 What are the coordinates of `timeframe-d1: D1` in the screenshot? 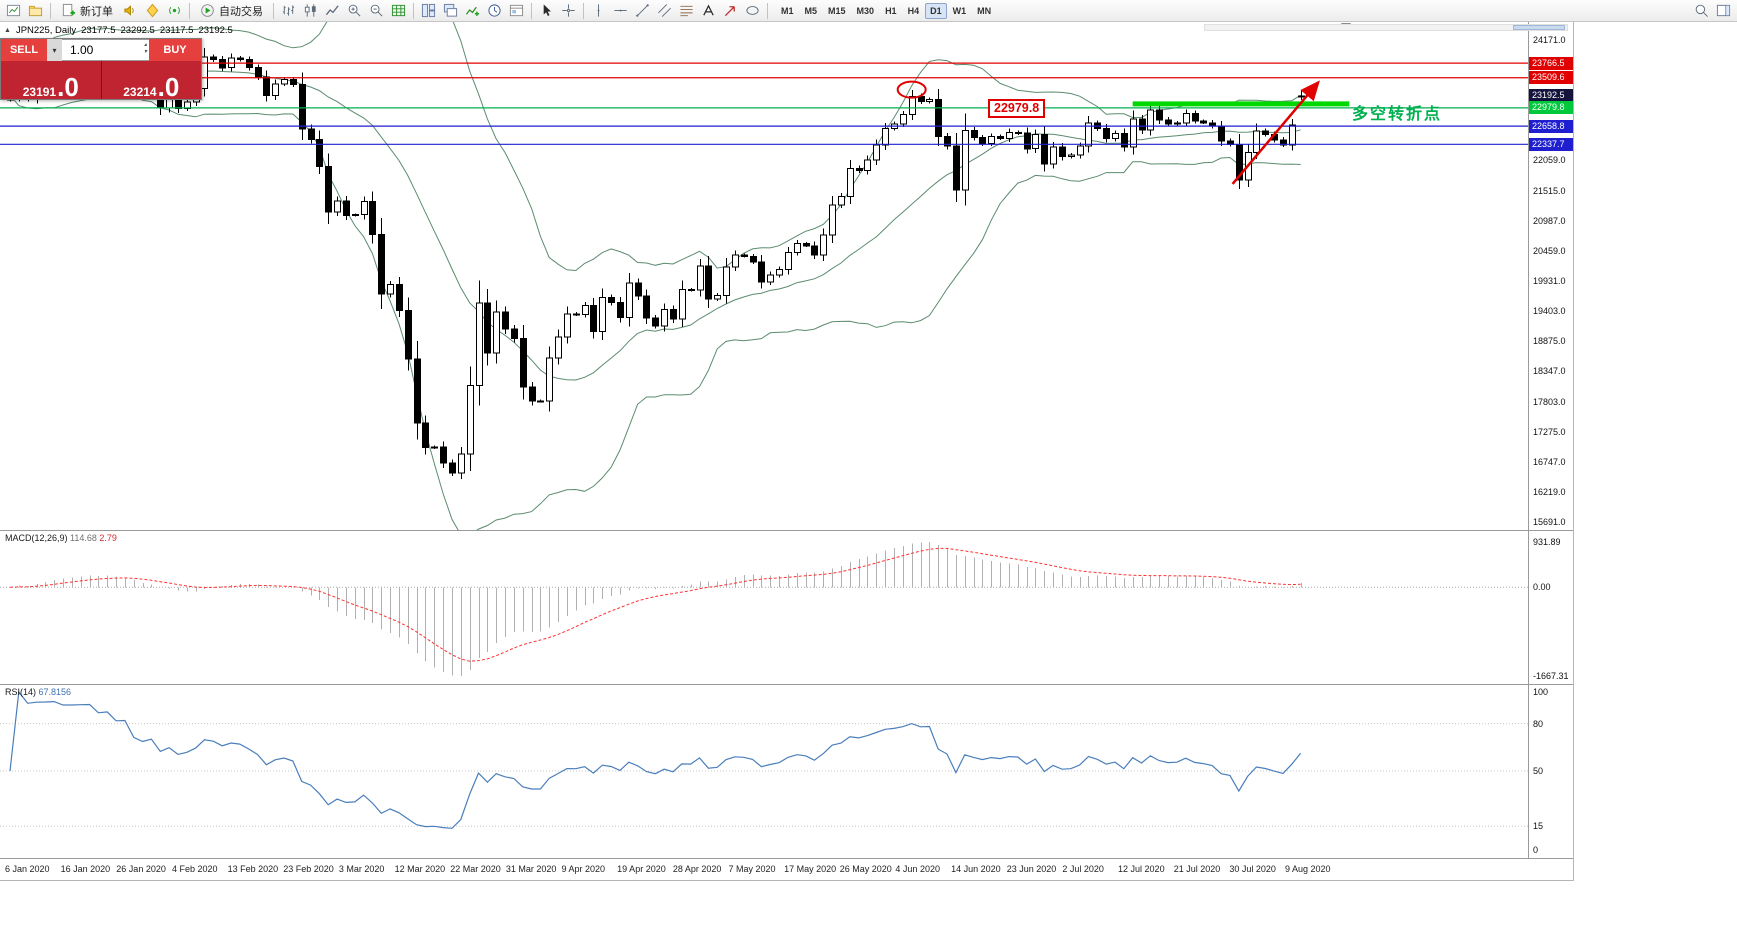 It's located at (936, 10).